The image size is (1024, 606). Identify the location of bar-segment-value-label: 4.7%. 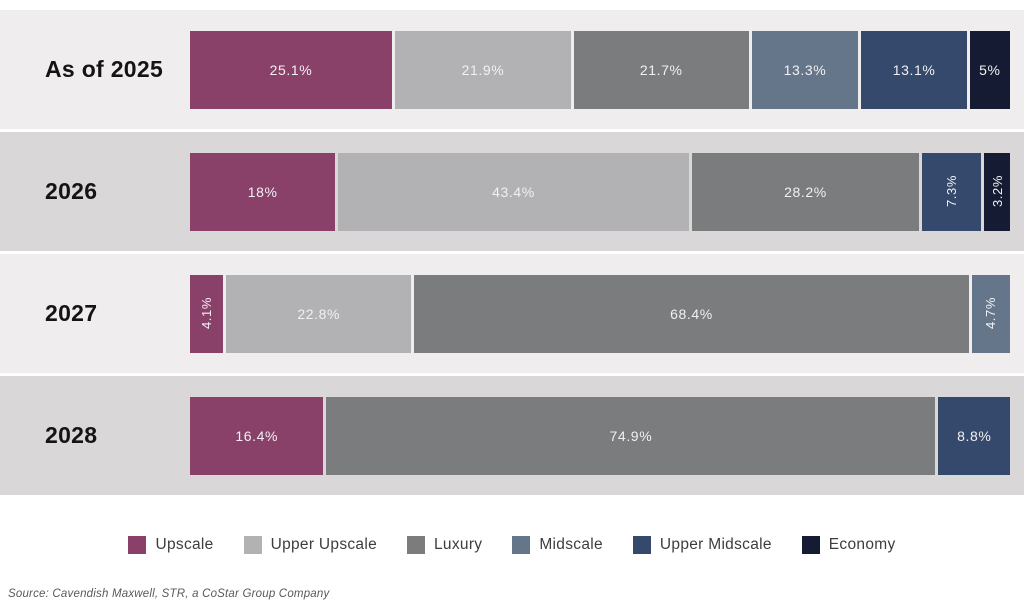
(991, 313).